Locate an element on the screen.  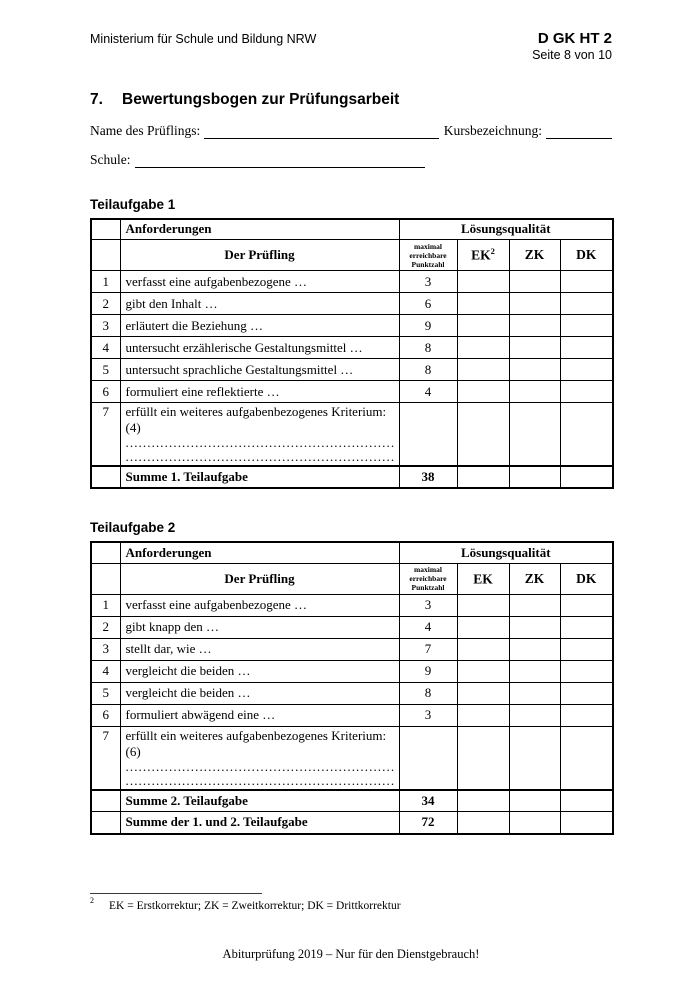
criterion-row: 3 stellt dar, wie … 7 is located at coordinates (352, 649).